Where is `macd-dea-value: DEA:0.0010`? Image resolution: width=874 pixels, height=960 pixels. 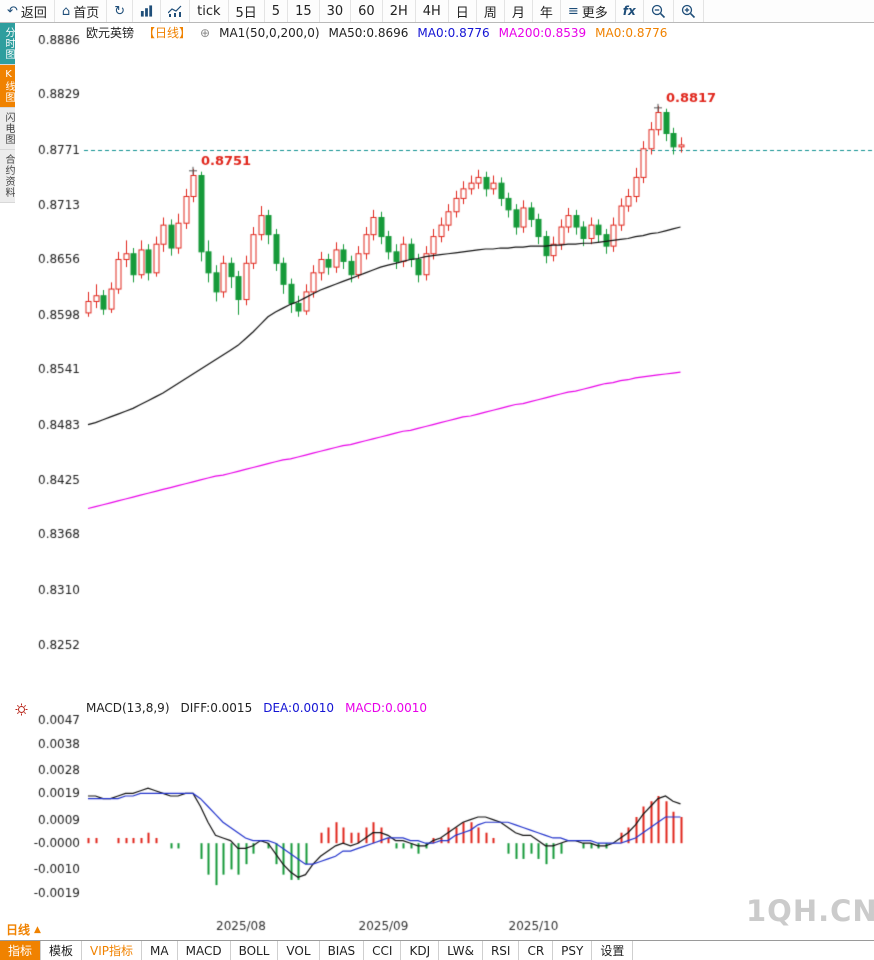 macd-dea-value: DEA:0.0010 is located at coordinates (299, 708).